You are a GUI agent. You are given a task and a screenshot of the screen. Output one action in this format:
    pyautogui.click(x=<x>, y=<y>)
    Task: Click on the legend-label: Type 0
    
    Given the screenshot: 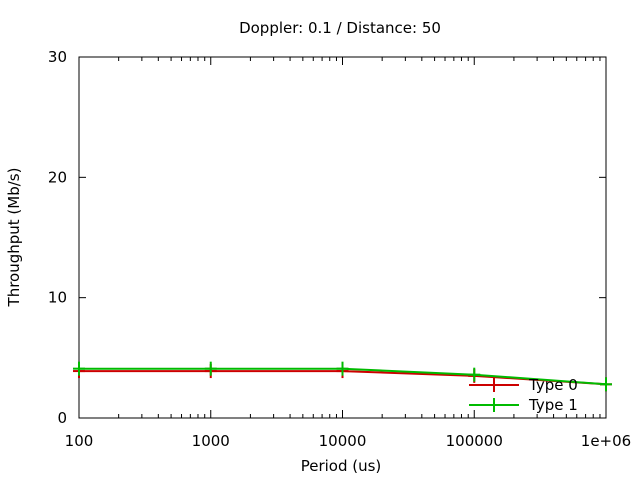 What is the action you would take?
    pyautogui.click(x=553, y=385)
    